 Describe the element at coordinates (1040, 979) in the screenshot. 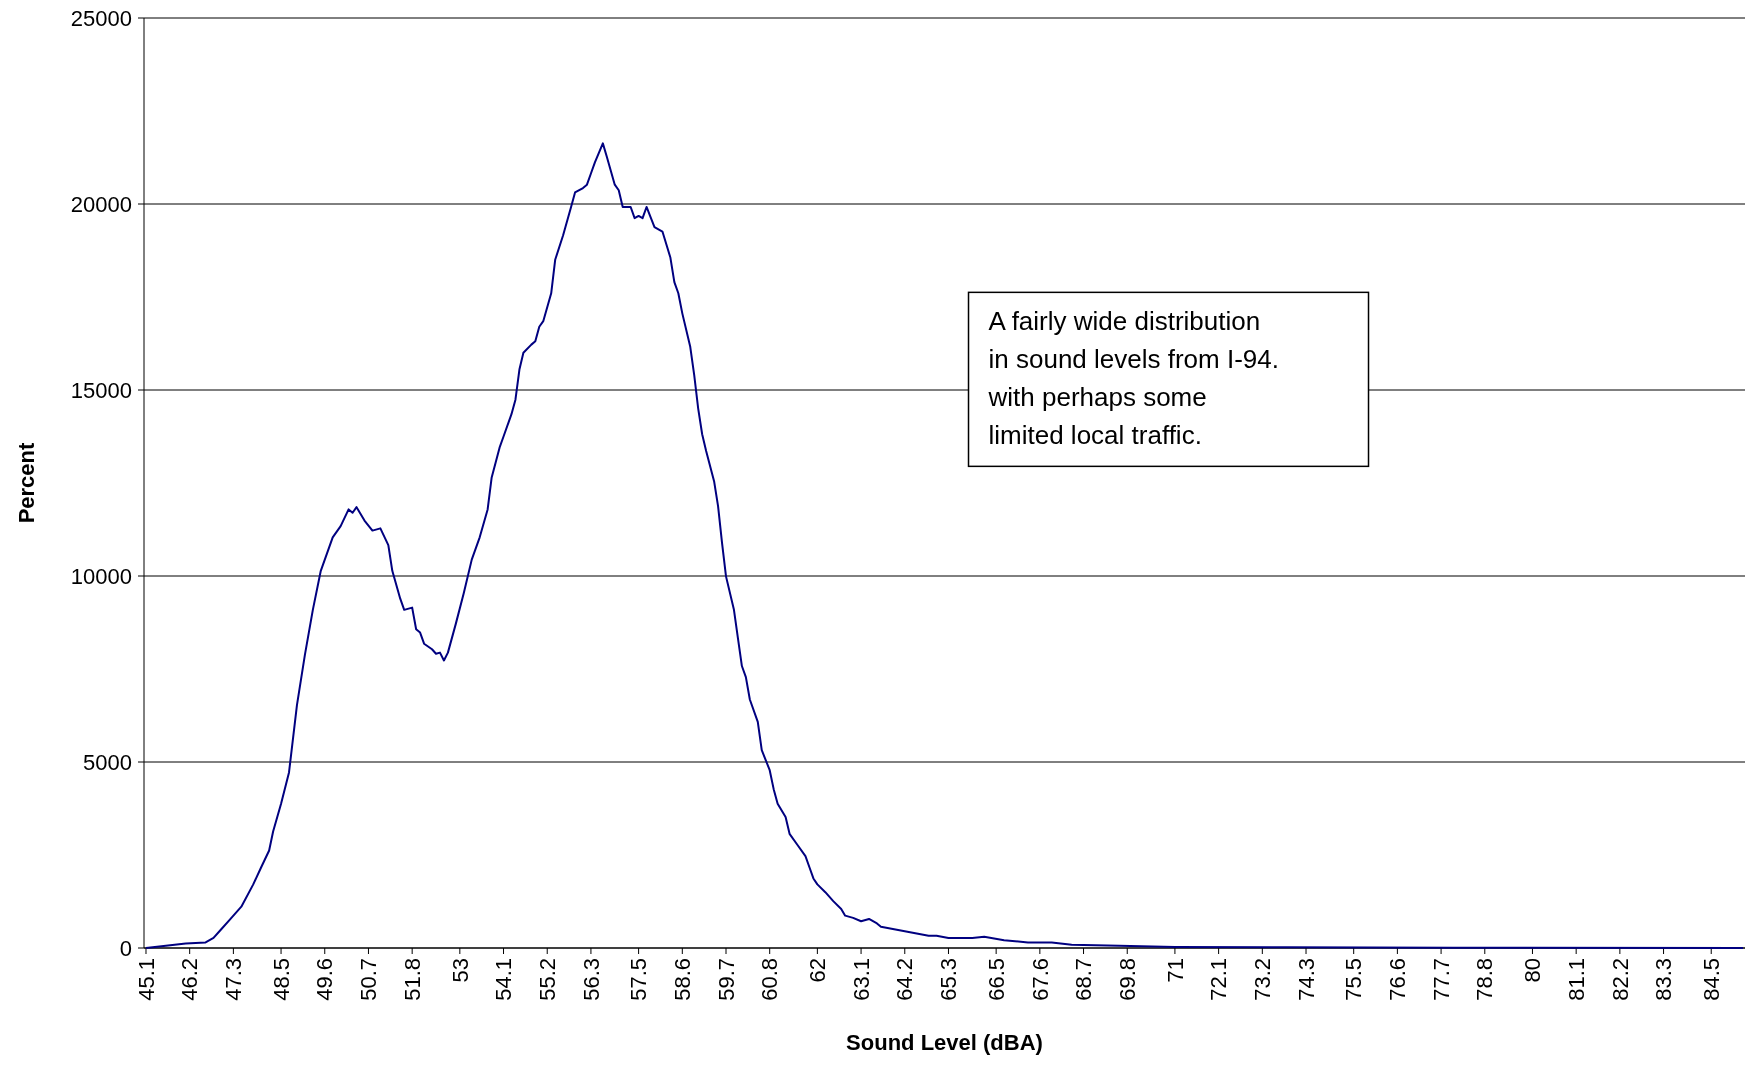

I see `x-tick-label: 67.6` at that location.